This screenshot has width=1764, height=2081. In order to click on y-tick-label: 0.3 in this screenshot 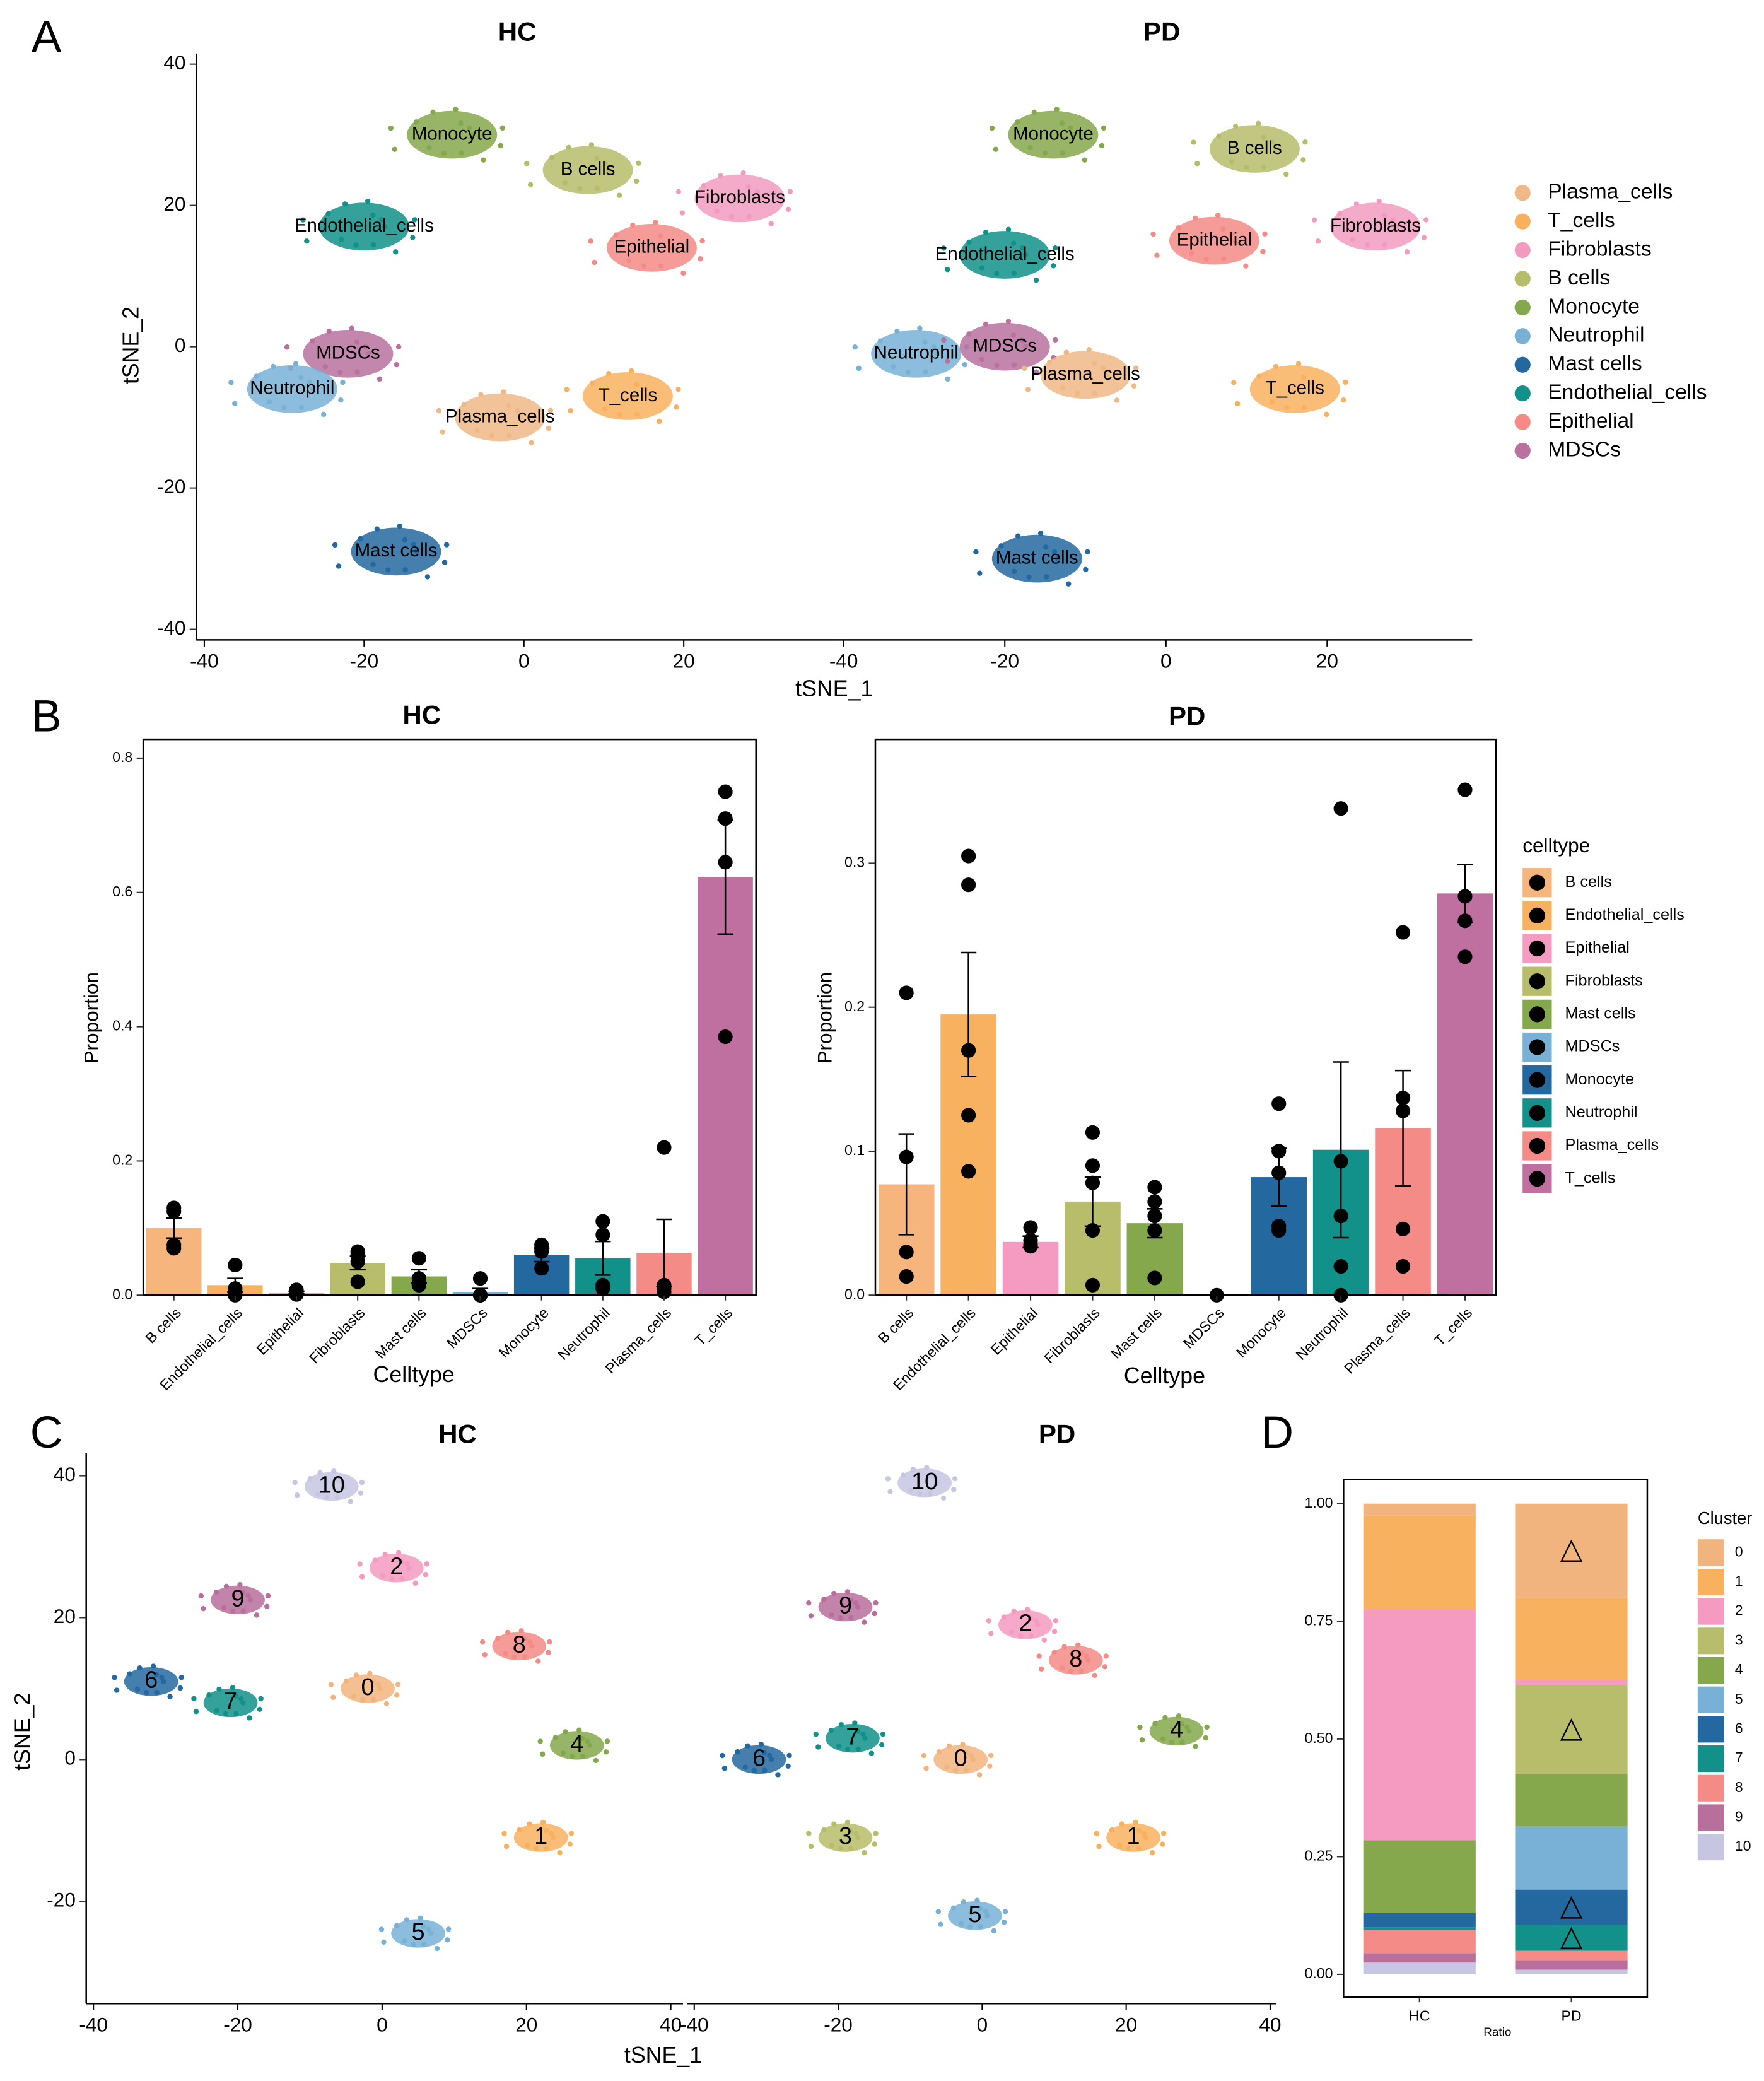, I will do `click(854, 862)`.